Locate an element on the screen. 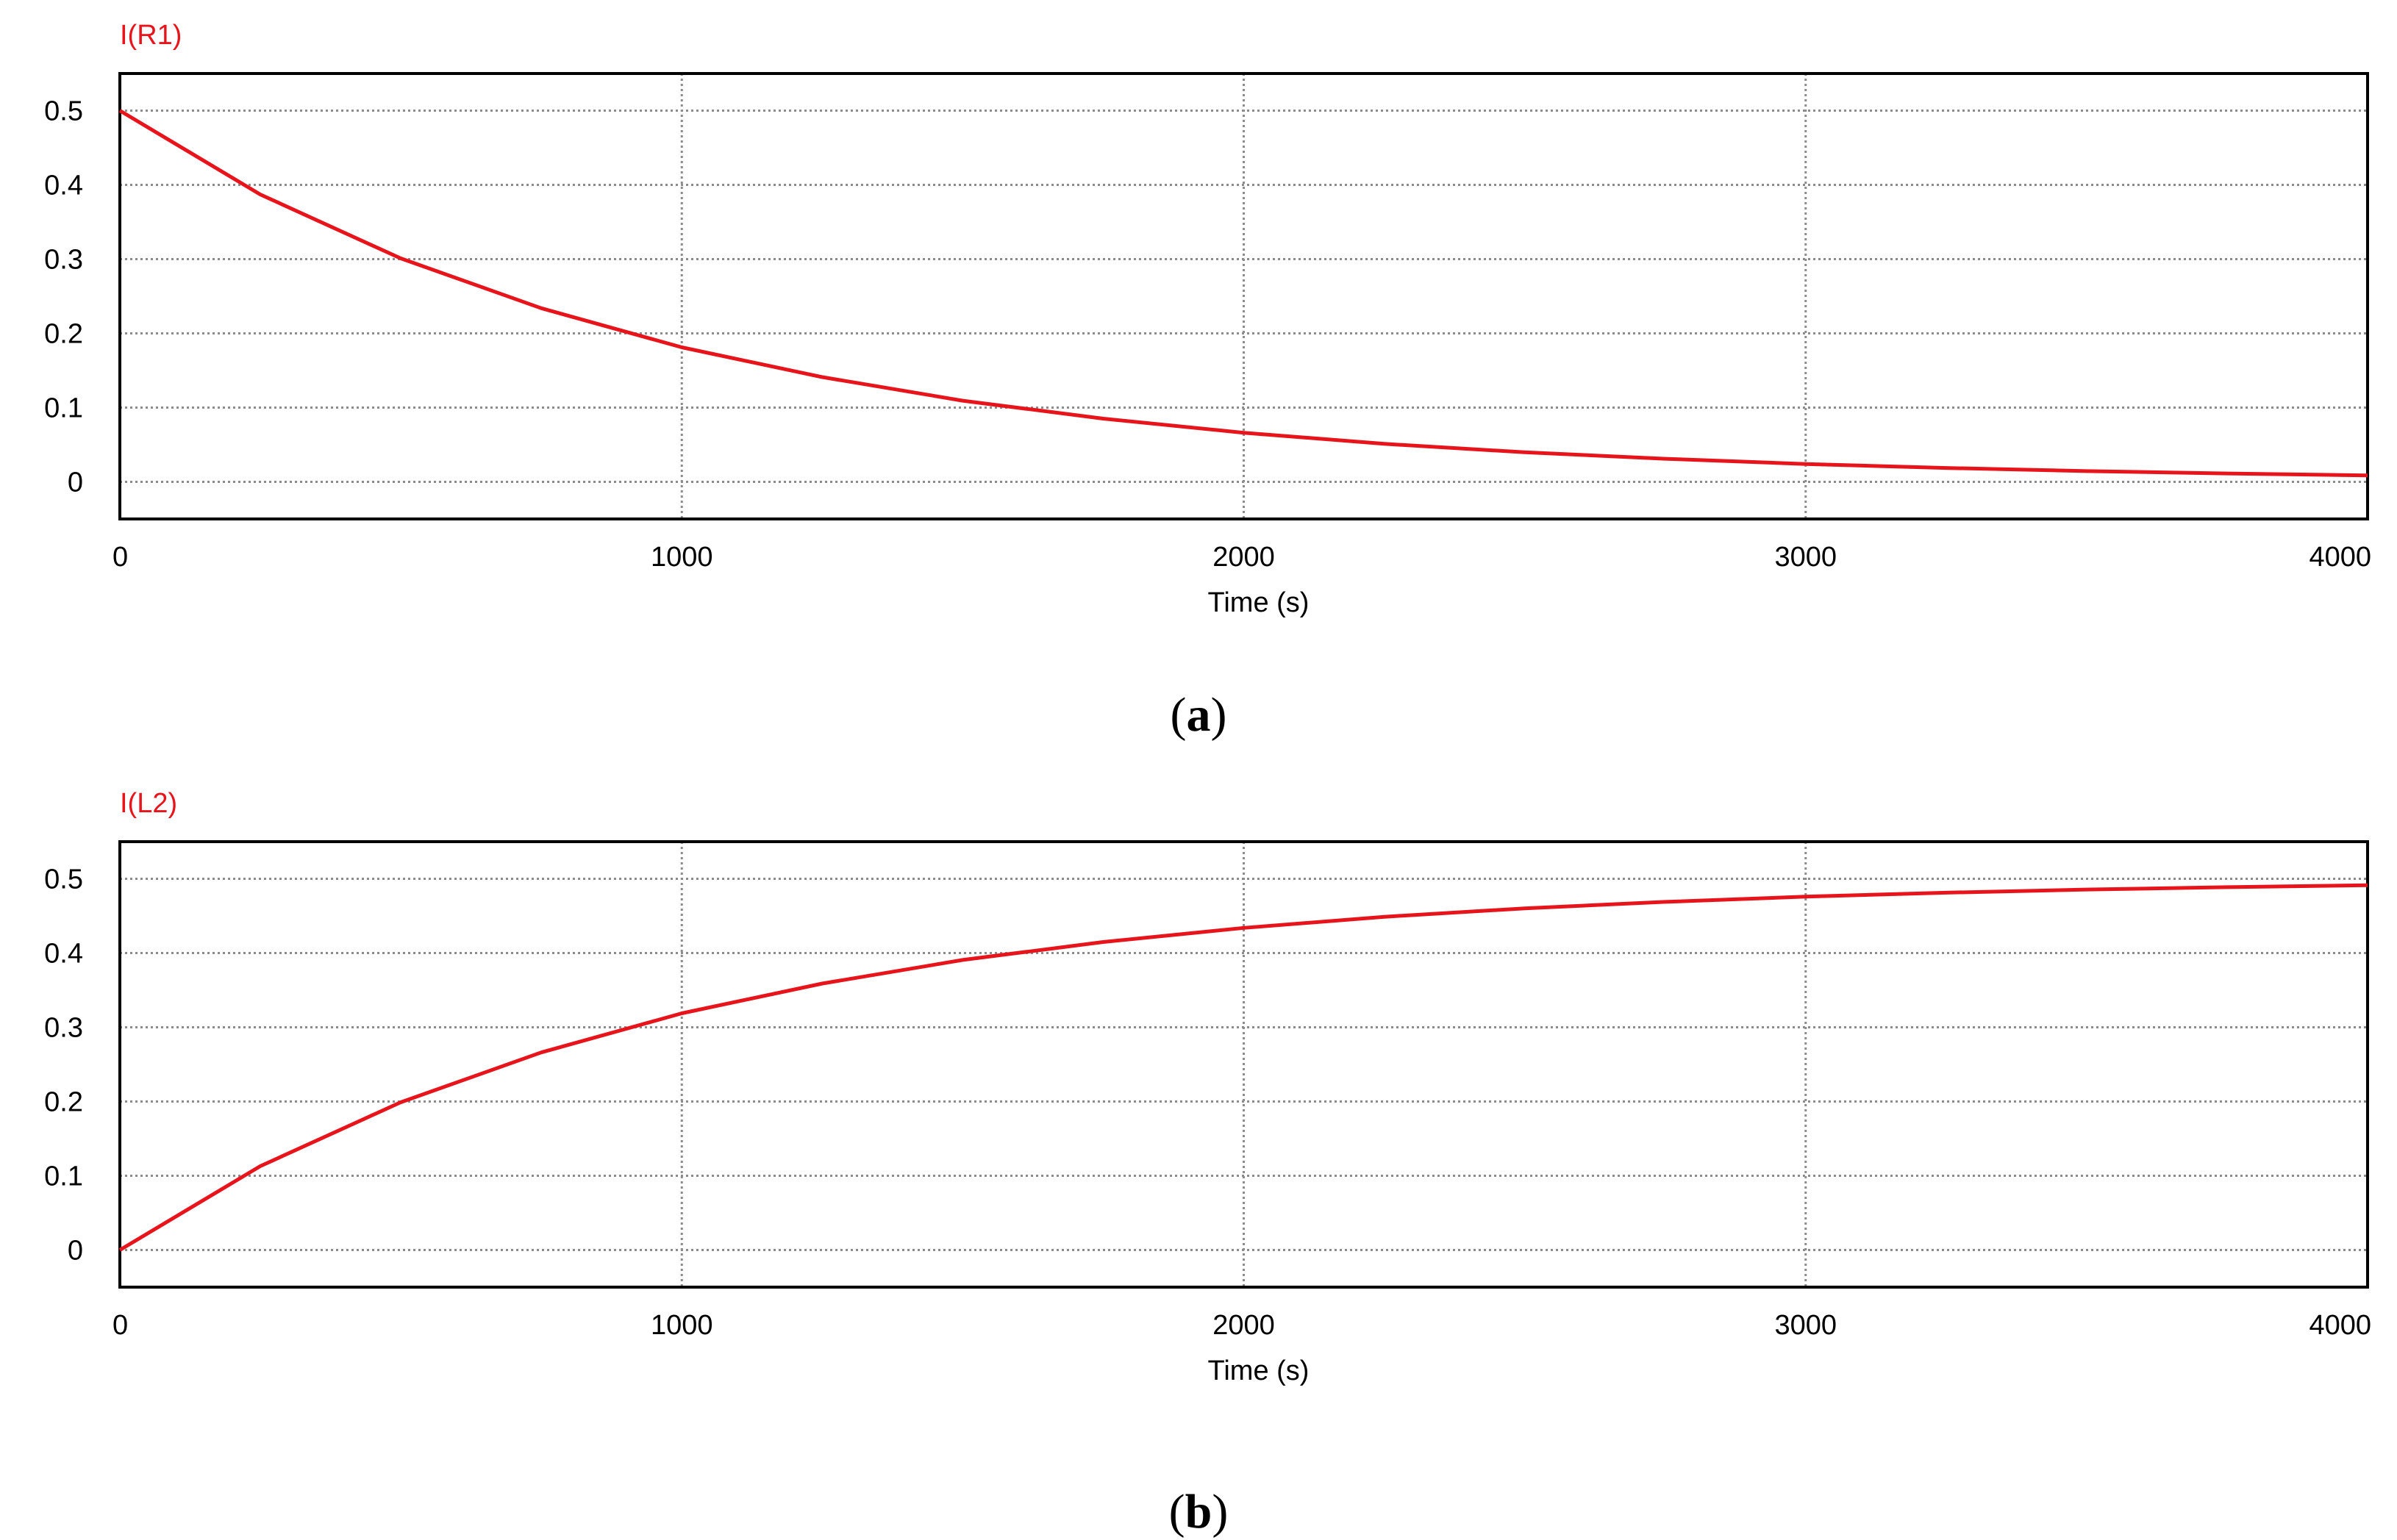 The height and width of the screenshot is (1540, 2397). chart-b-ytick-label: 0.4 is located at coordinates (63, 955).